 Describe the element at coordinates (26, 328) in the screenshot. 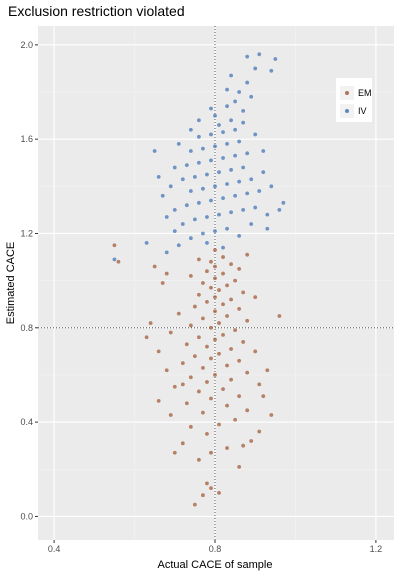

I see `y-tick-label: 0.8` at that location.